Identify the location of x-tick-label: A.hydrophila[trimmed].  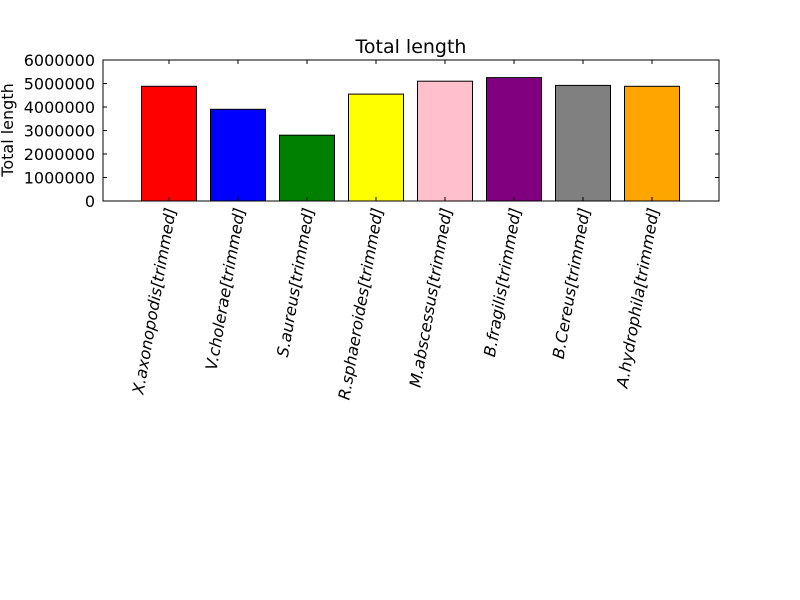
(637, 298).